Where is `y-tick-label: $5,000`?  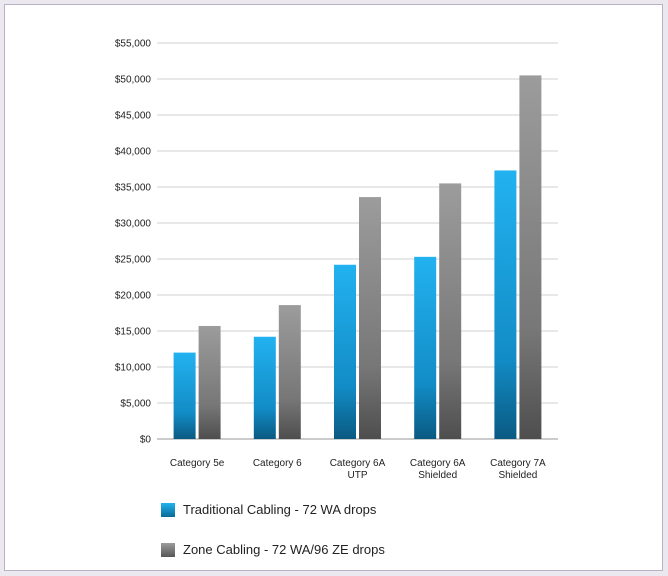 y-tick-label: $5,000 is located at coordinates (135, 404).